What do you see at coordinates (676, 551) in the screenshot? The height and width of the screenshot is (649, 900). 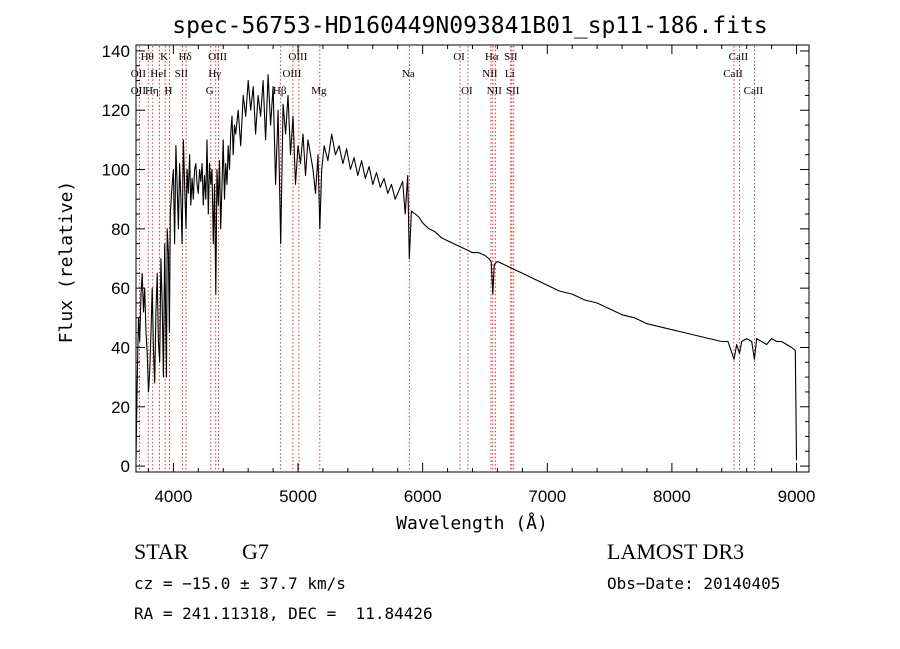 I see `survey-name: LAMOST DR3` at bounding box center [676, 551].